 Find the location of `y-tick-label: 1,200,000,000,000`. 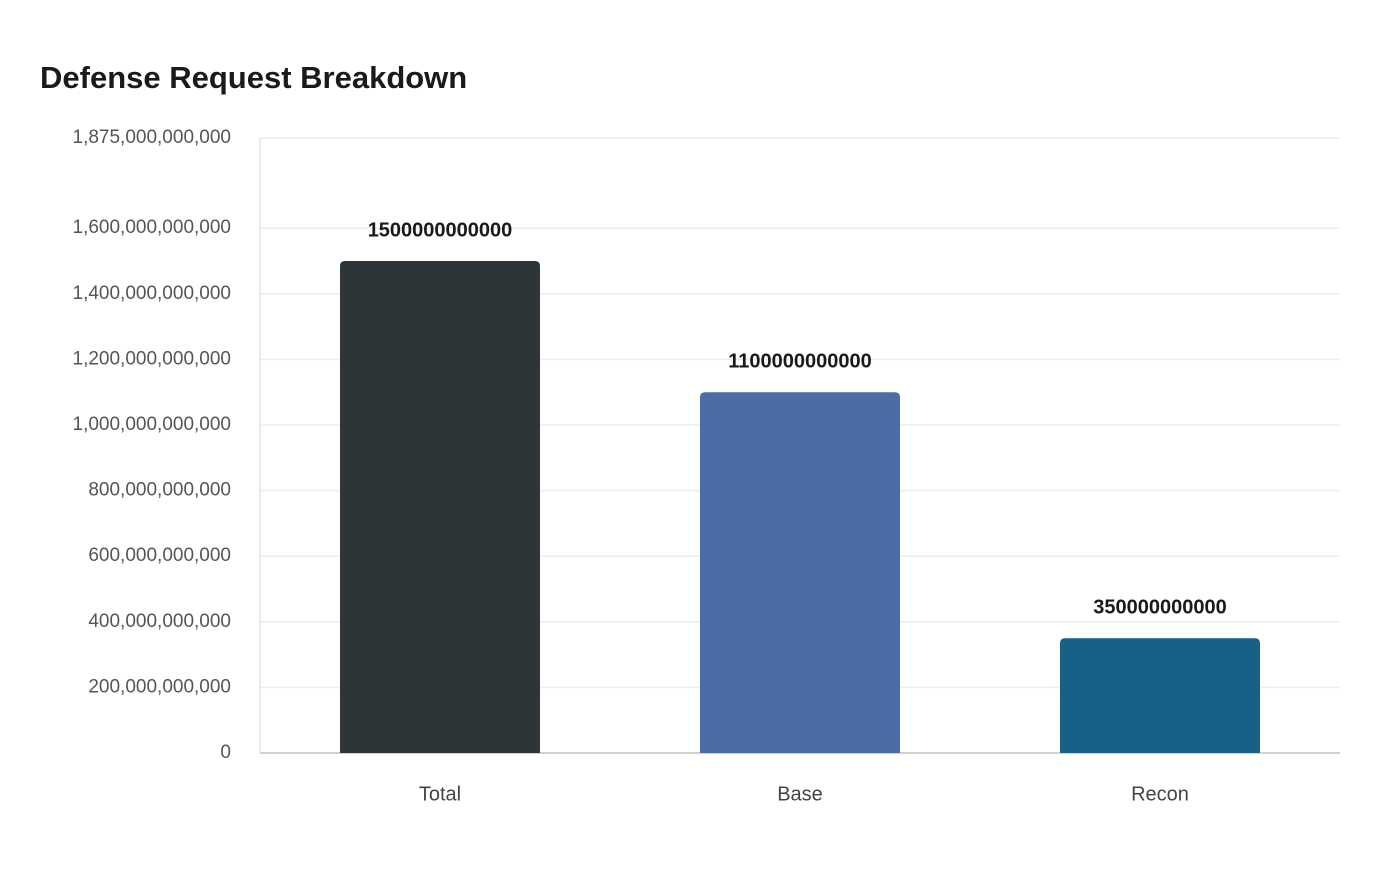

y-tick-label: 1,200,000,000,000 is located at coordinates (152, 358).